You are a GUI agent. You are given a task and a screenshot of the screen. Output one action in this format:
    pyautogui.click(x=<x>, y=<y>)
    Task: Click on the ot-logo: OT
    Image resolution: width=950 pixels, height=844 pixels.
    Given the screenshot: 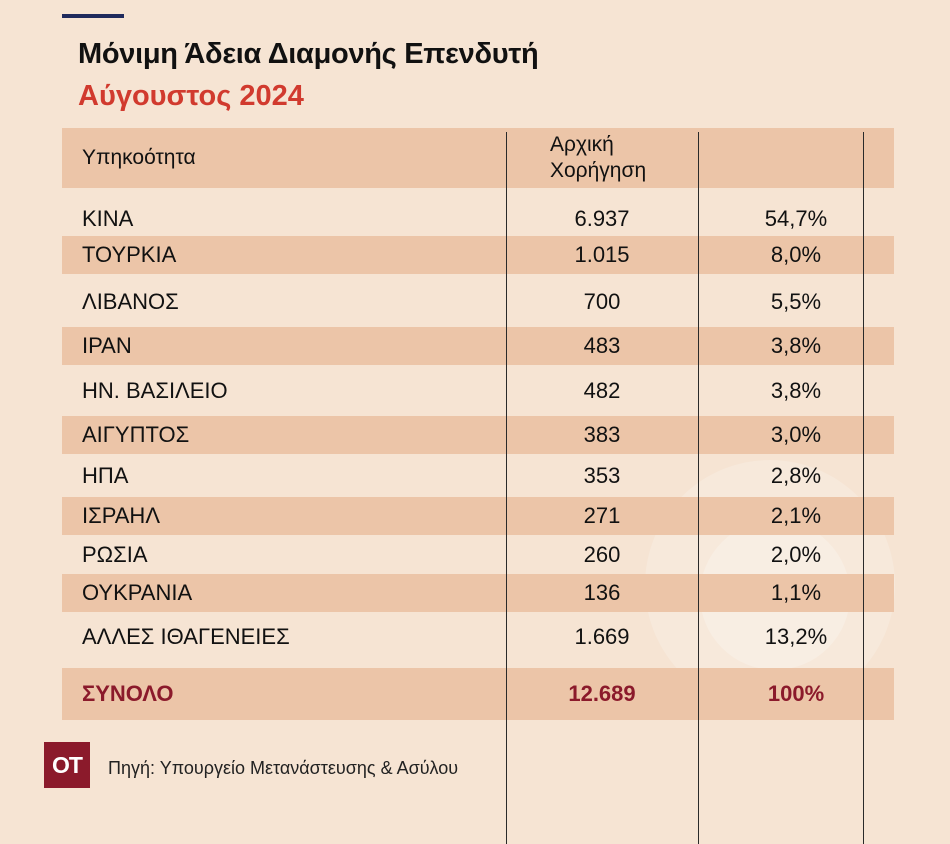 What is the action you would take?
    pyautogui.click(x=67, y=765)
    